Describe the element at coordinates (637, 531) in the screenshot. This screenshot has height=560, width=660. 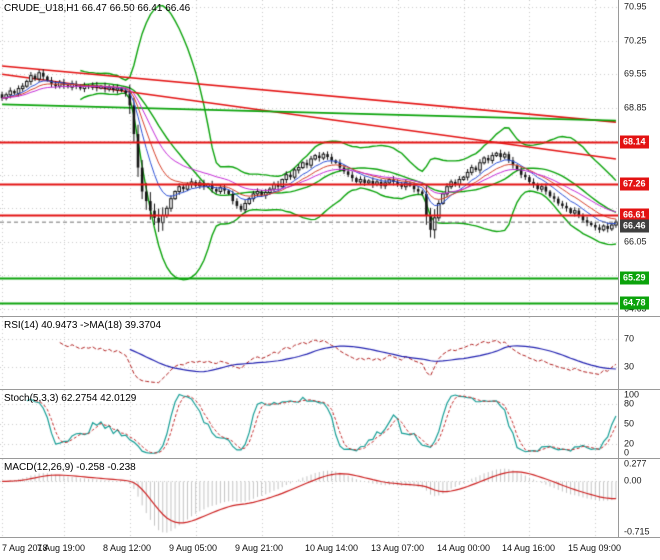
I see `macd-tick: -0.715` at that location.